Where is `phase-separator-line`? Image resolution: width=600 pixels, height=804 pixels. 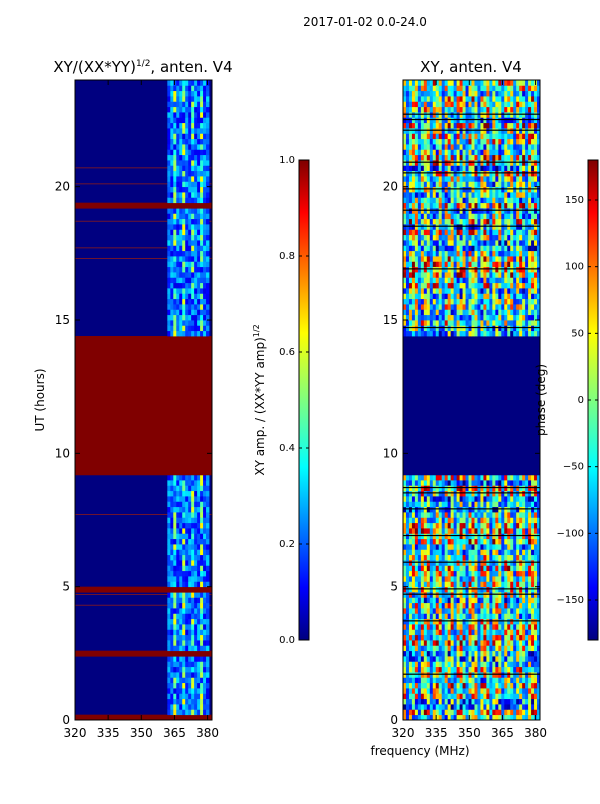
phase-separator-line is located at coordinates (471, 492).